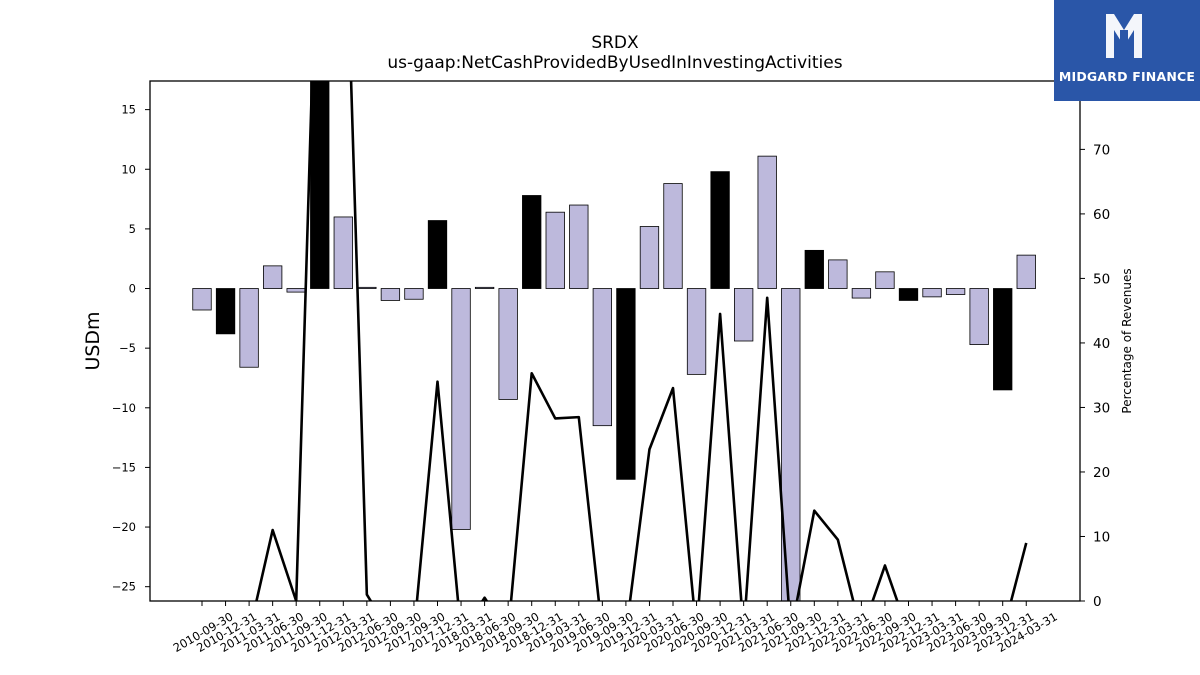 The width and height of the screenshot is (1200, 675). I want to click on y2-tick-label: 60, so click(1101, 215).